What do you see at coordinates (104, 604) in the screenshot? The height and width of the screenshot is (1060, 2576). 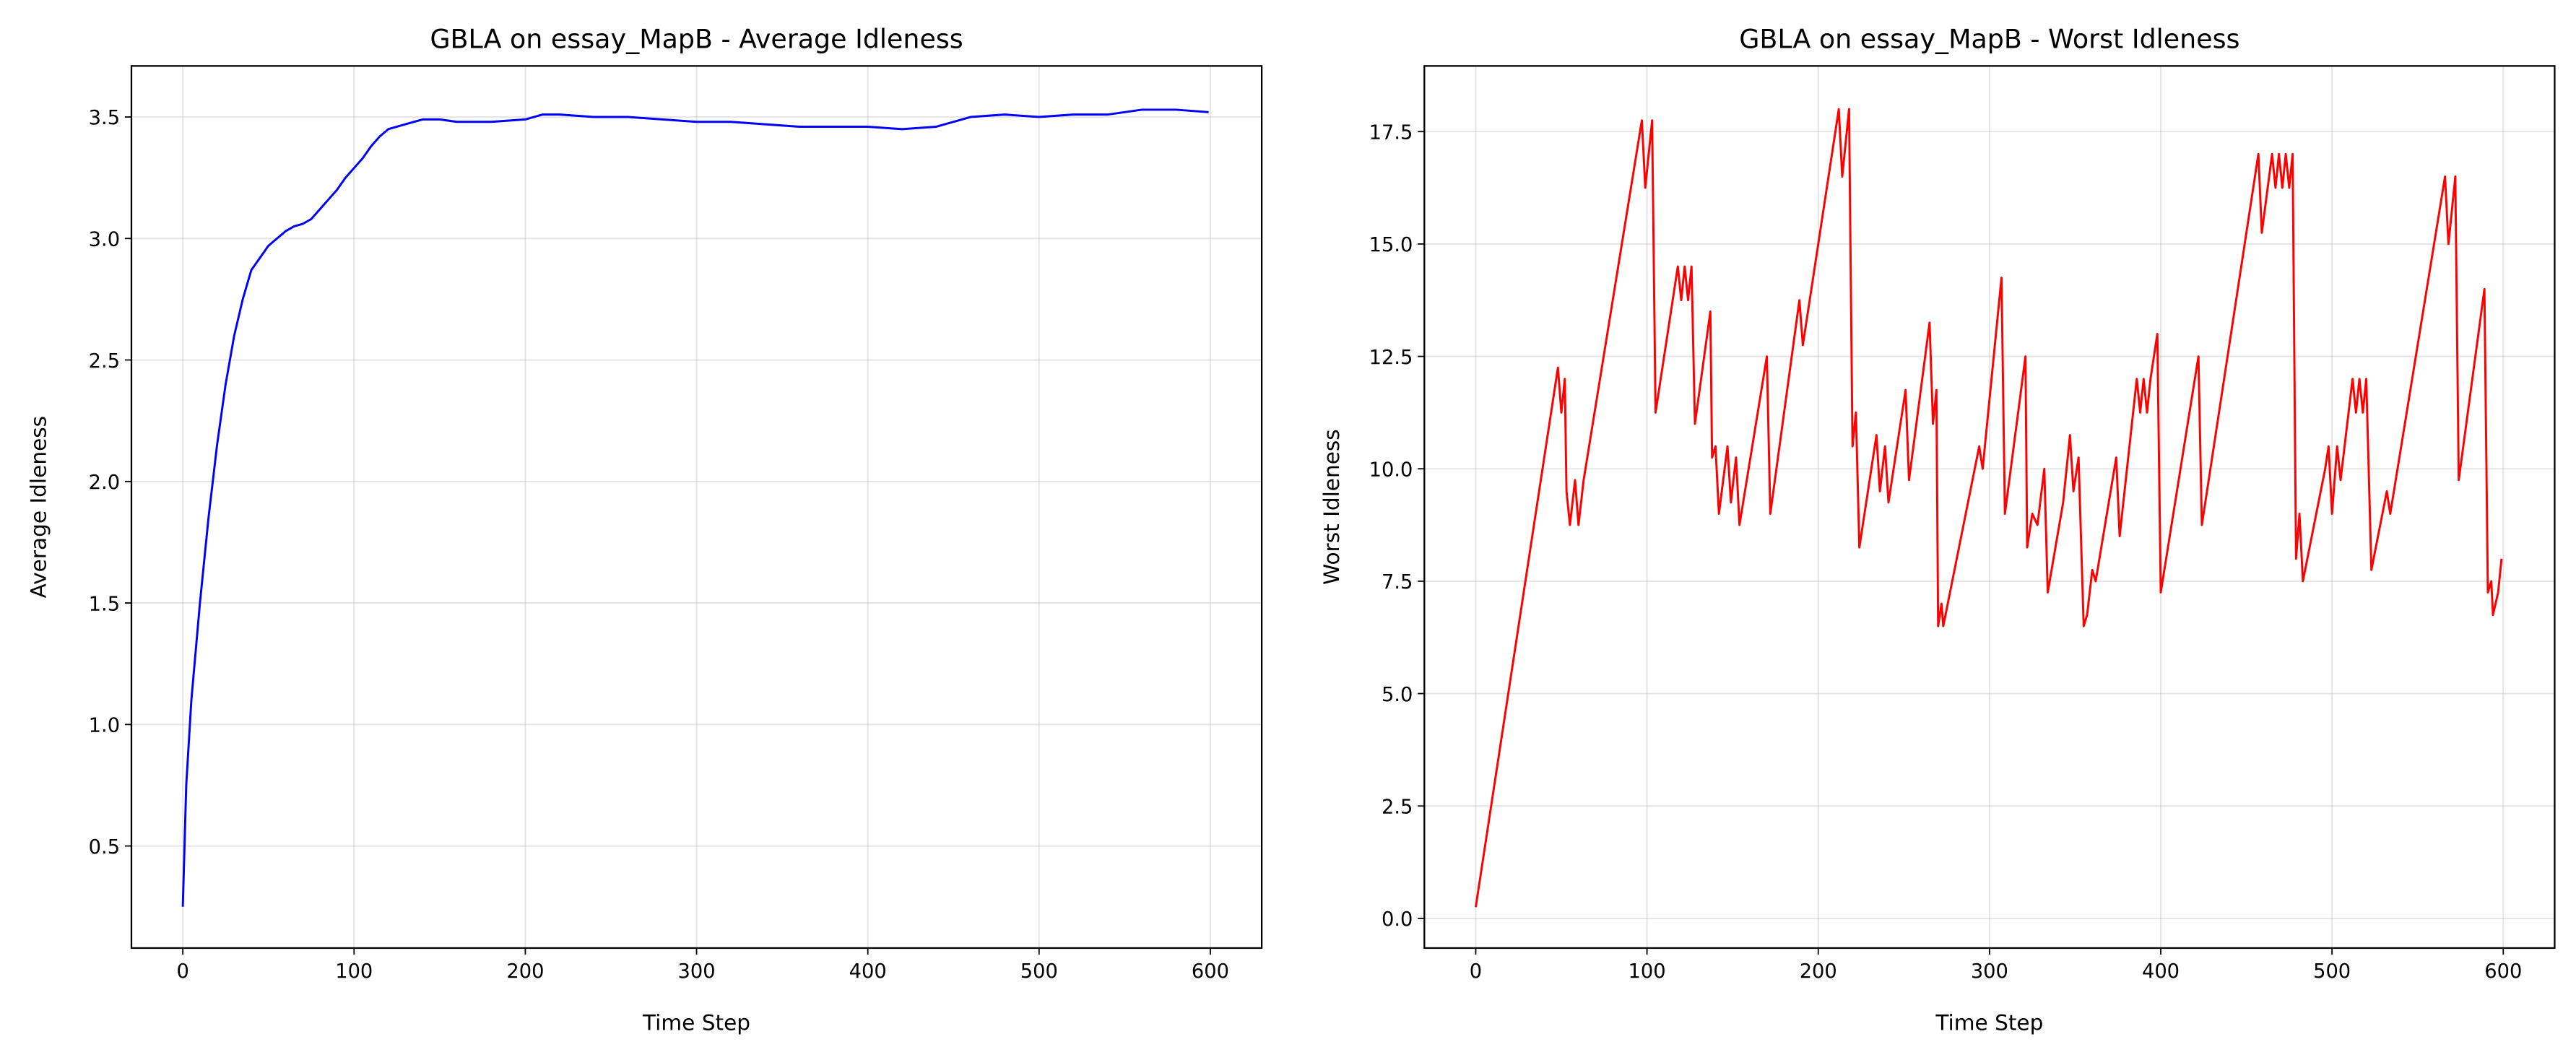 I see `y-tick-label: 1.5` at bounding box center [104, 604].